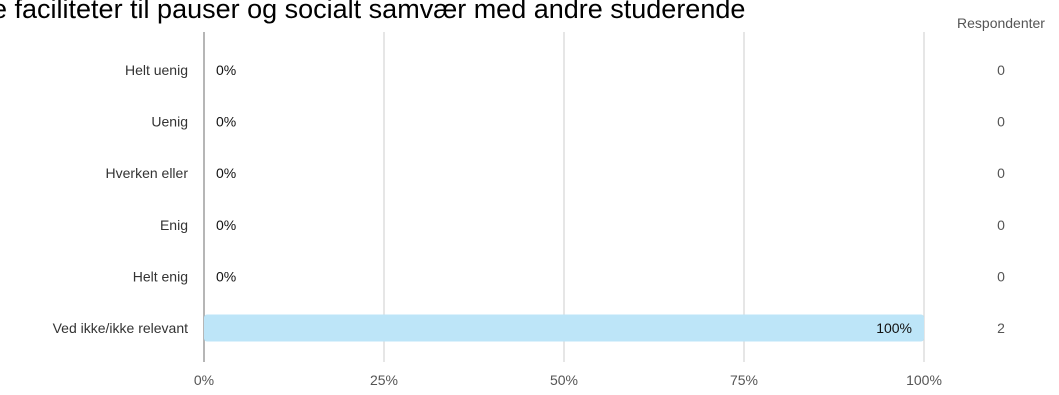  What do you see at coordinates (156, 70) in the screenshot?
I see `category-label: Helt uenig` at bounding box center [156, 70].